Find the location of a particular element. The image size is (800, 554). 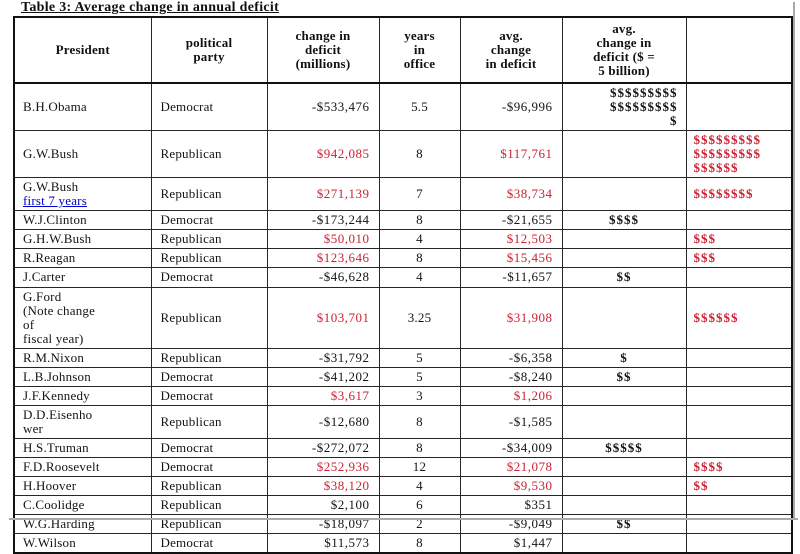

years-in-office-cell: 5 is located at coordinates (419, 376).